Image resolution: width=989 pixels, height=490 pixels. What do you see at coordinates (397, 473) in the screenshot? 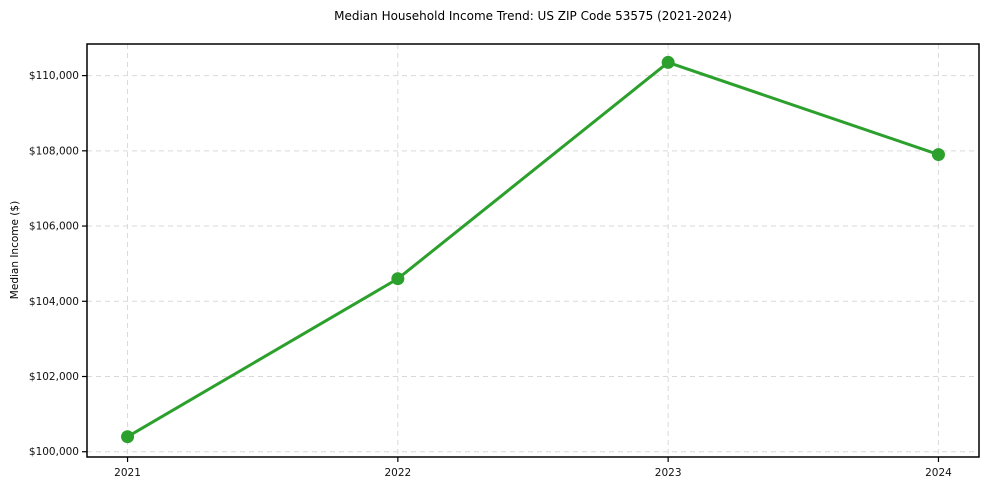
I see `x-tick-label: 2022` at bounding box center [397, 473].